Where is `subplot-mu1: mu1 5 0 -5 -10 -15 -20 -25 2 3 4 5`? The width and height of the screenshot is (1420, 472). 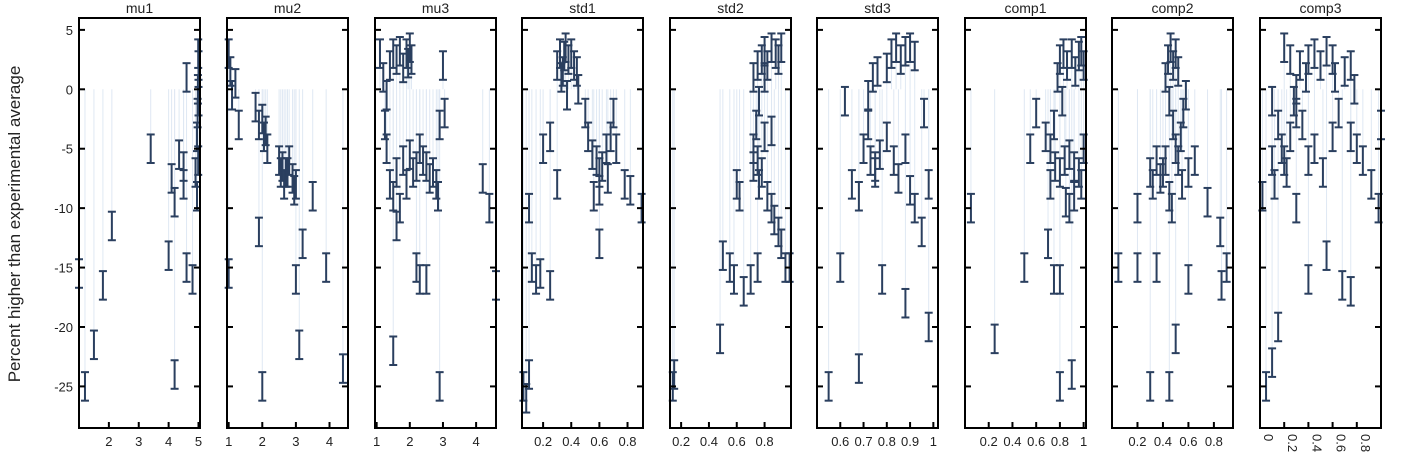
subplot-mu1: mu1 5 0 -5 -10 -15 -20 -25 2 3 4 5 is located at coordinates (128, 224).